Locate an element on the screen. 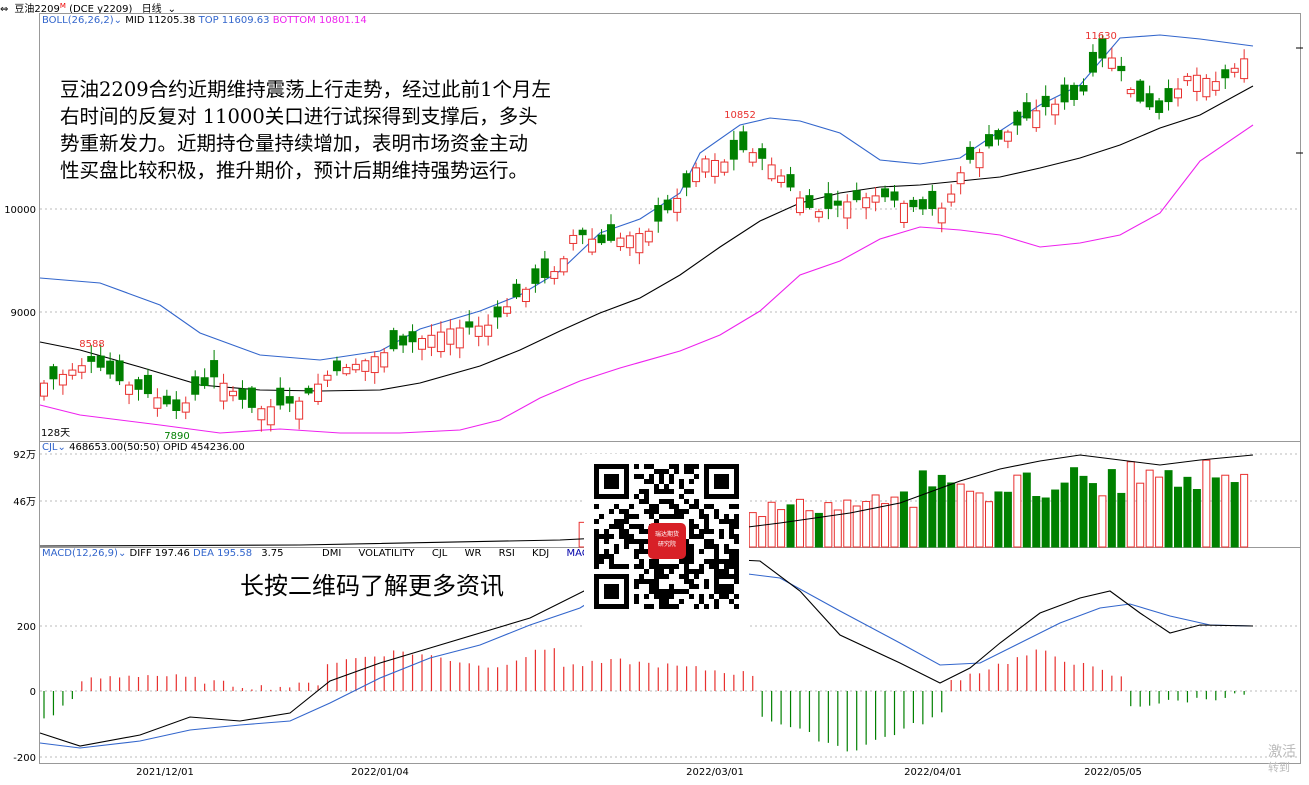 The width and height of the screenshot is (1309, 785). tab-volatility: VOLATILITY is located at coordinates (386, 553).